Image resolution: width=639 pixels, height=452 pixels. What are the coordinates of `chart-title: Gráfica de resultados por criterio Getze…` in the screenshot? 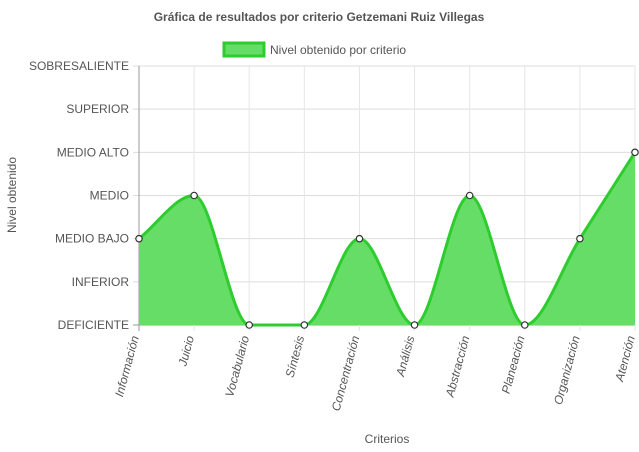 It's located at (319, 17).